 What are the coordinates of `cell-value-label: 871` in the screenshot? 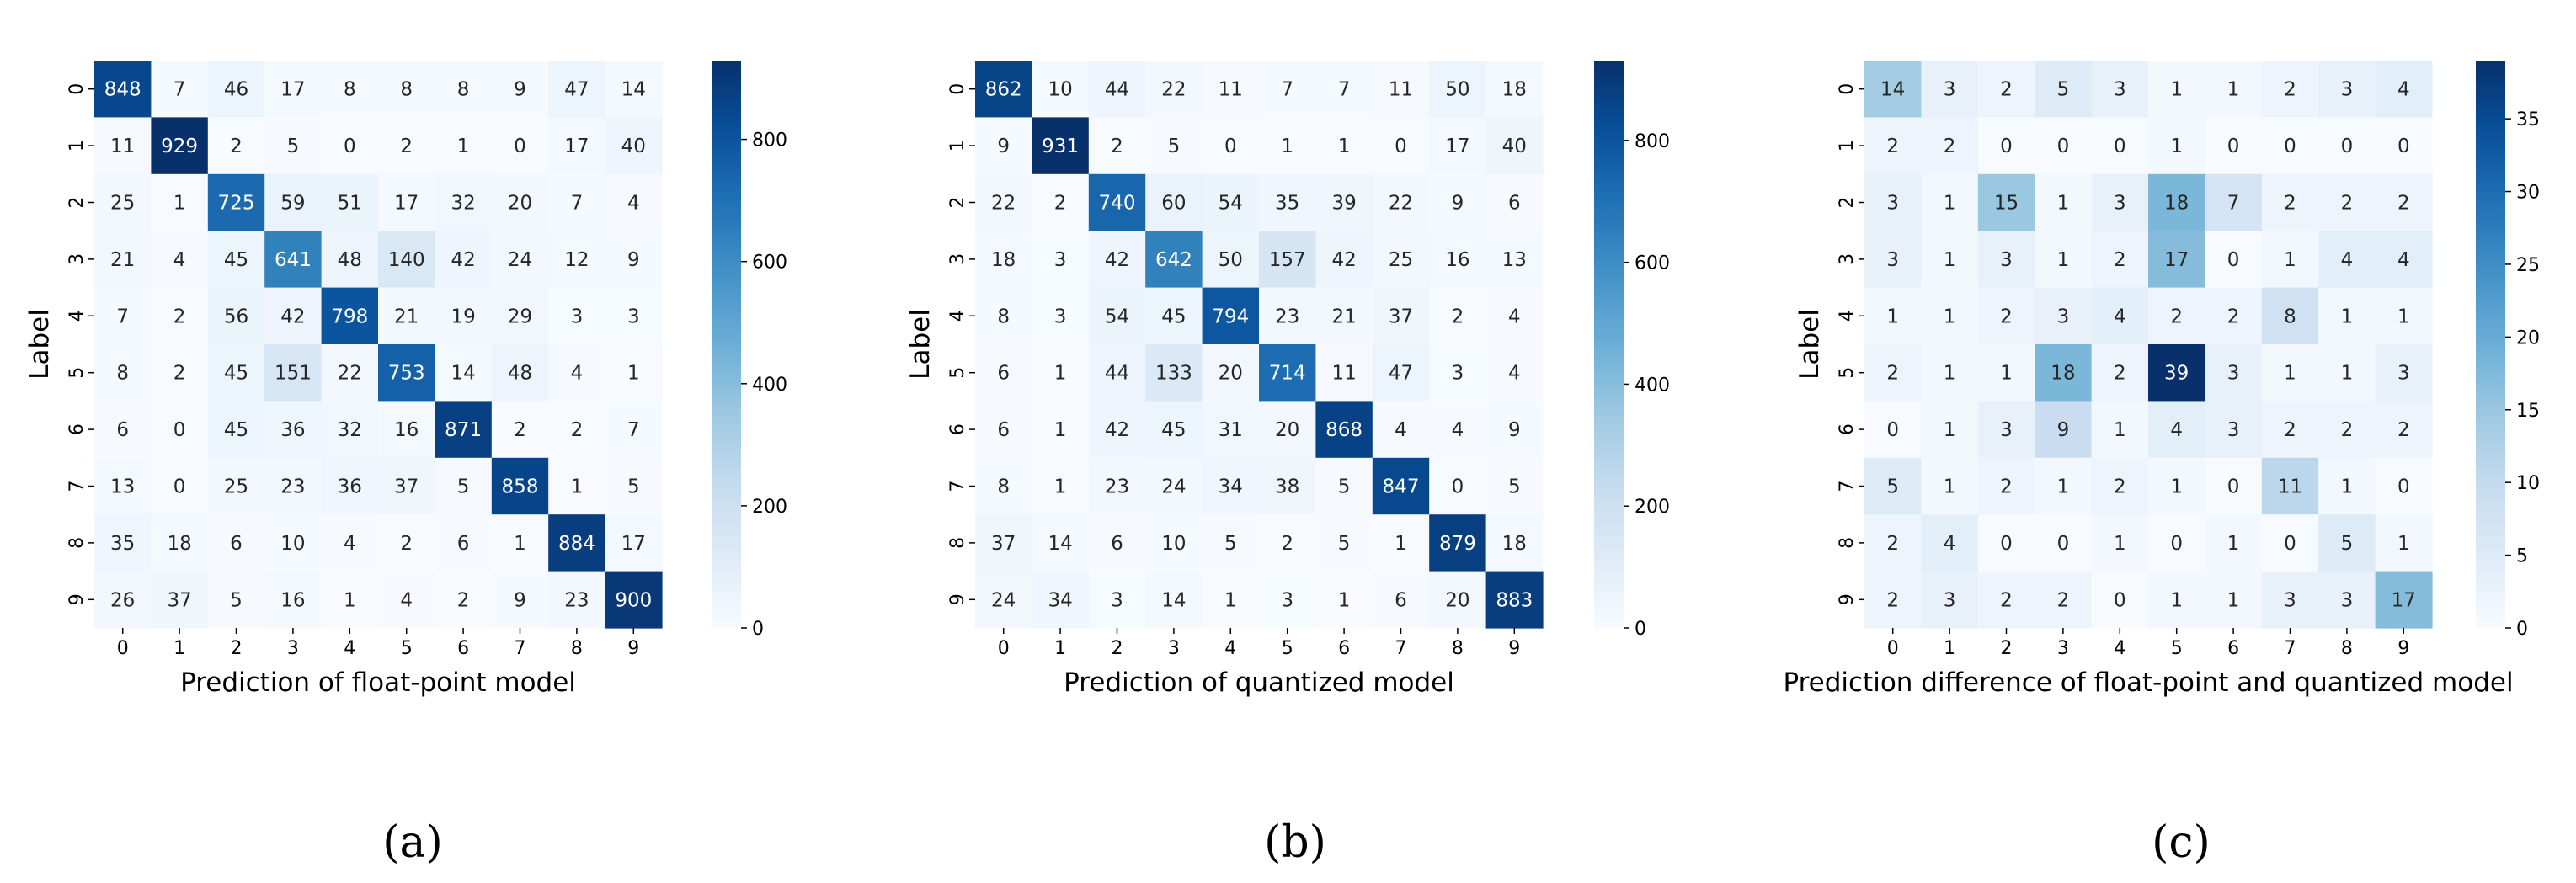 It's located at (463, 430).